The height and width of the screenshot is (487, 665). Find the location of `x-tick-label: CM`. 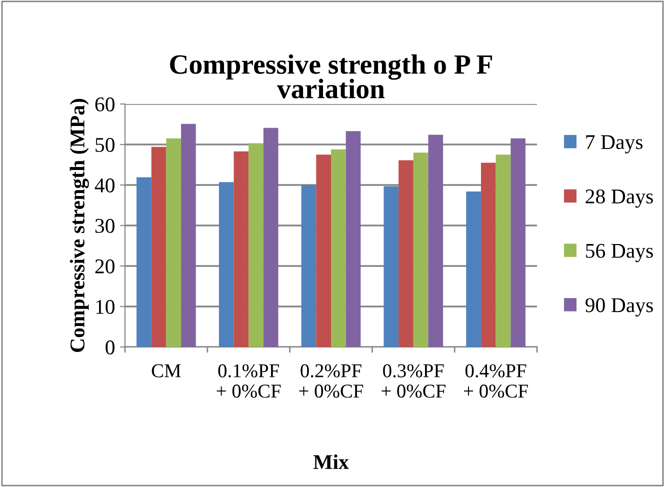

x-tick-label: CM is located at coordinates (166, 371).